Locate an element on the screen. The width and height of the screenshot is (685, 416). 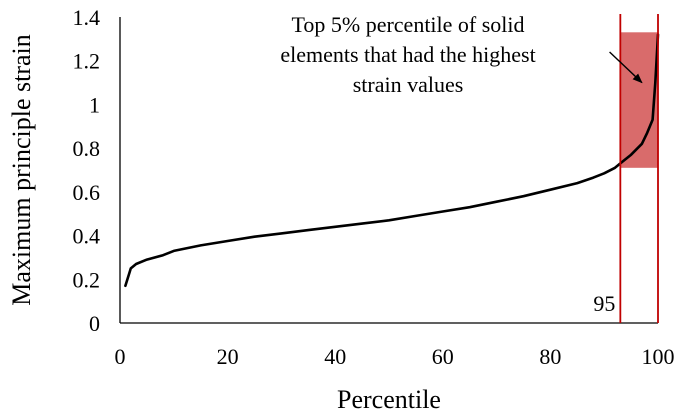
x-tick-label: 80 is located at coordinates (550, 356).